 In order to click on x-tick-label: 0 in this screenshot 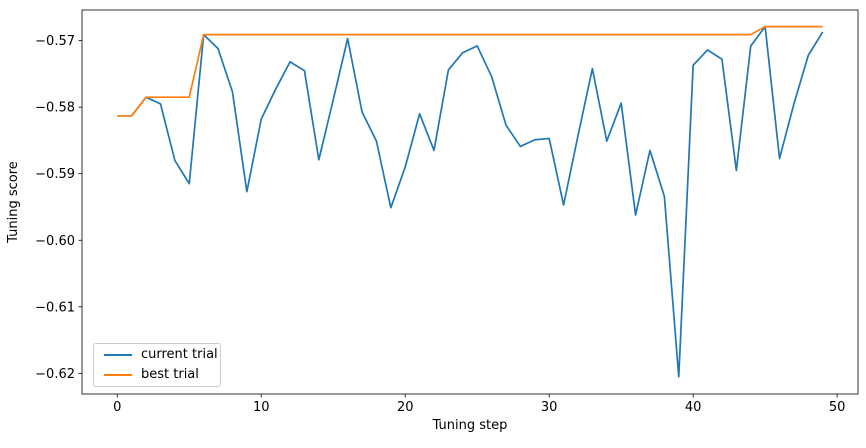, I will do `click(117, 407)`.